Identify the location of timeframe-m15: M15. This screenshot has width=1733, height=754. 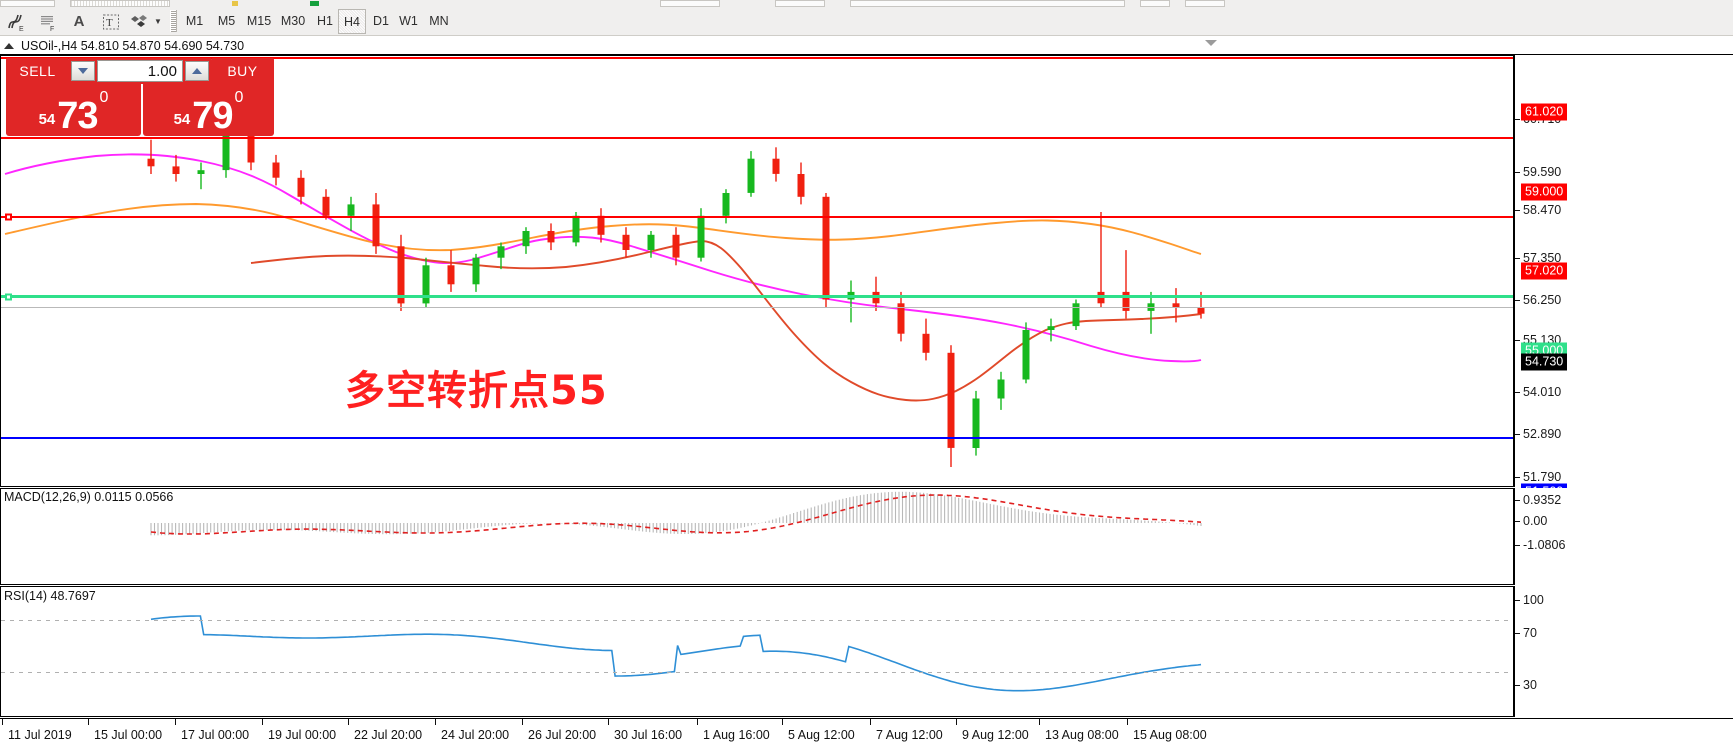
(259, 21).